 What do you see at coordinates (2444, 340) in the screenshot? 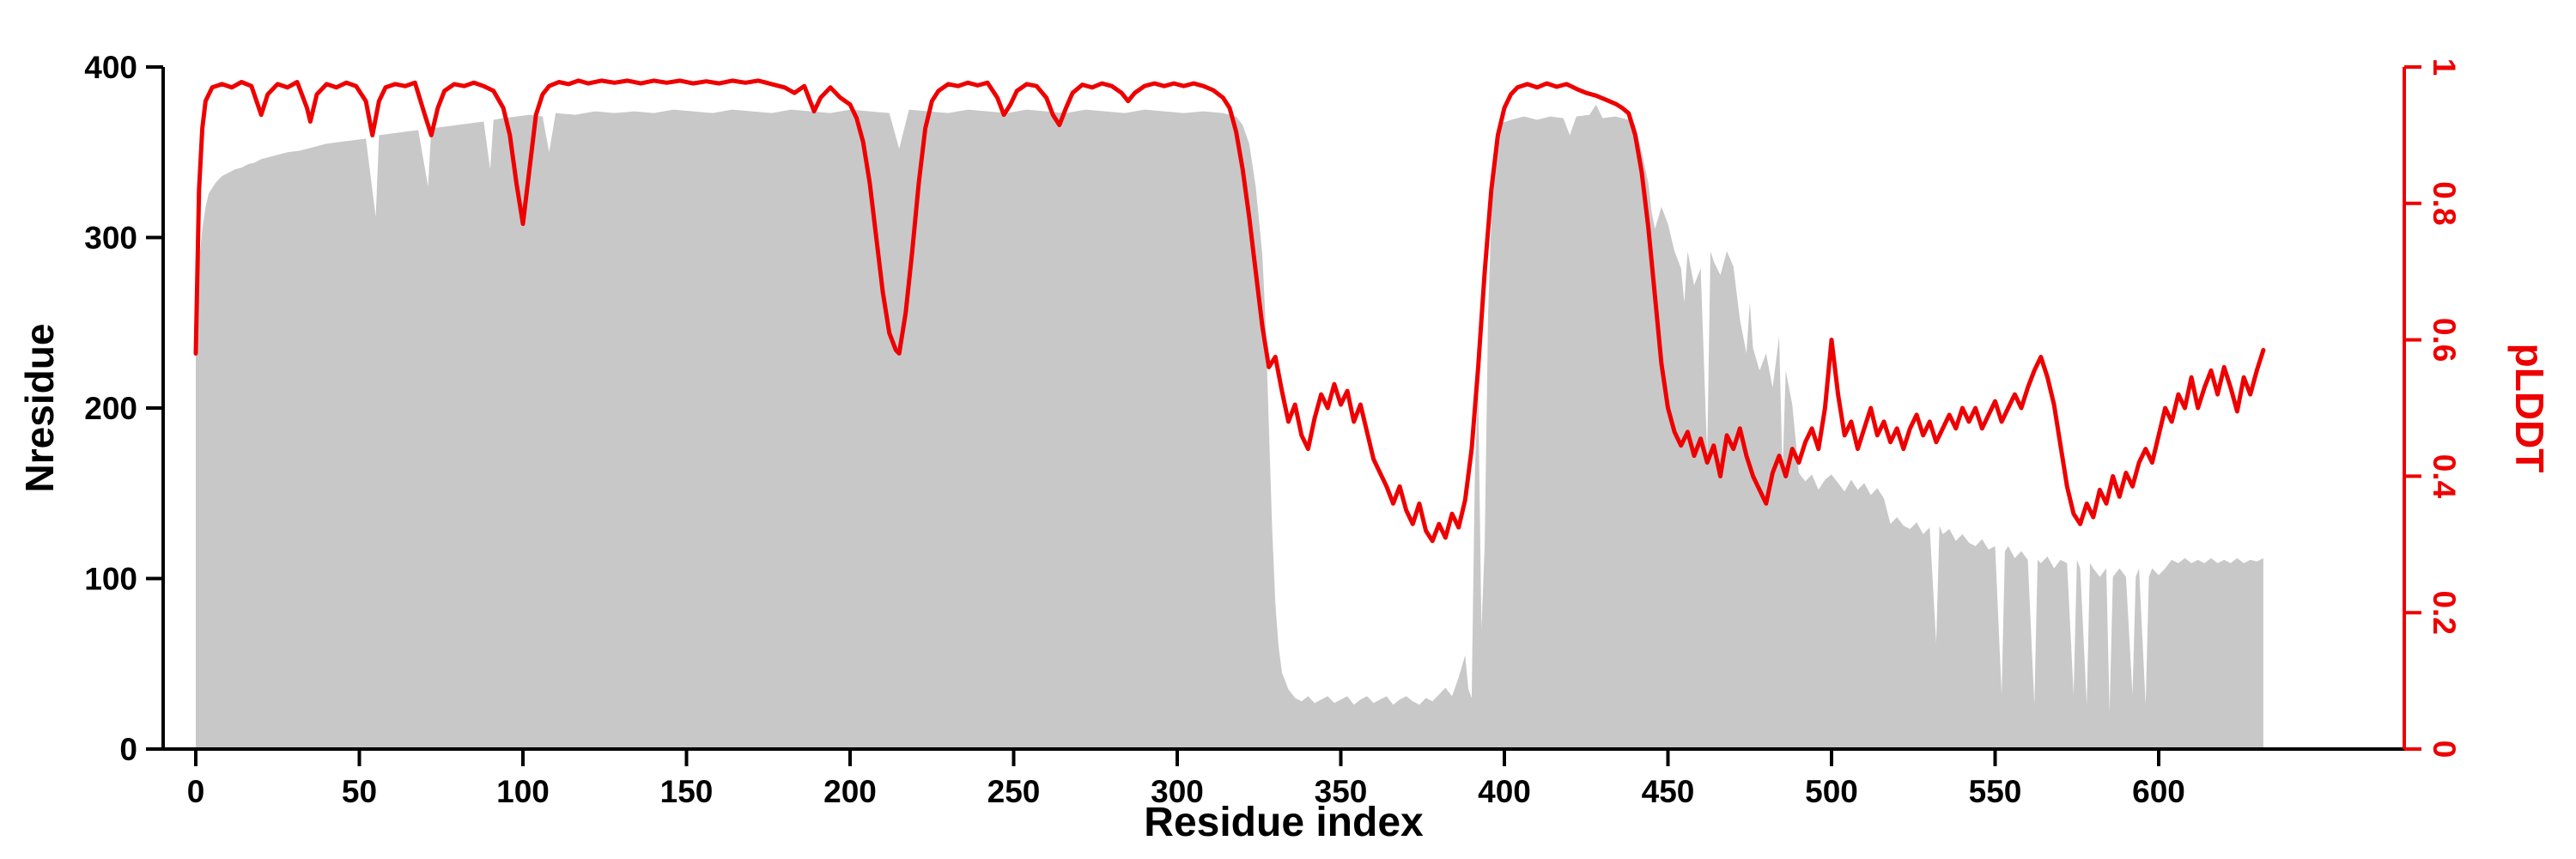
I see `y-right-tick-label: 0.6` at bounding box center [2444, 340].